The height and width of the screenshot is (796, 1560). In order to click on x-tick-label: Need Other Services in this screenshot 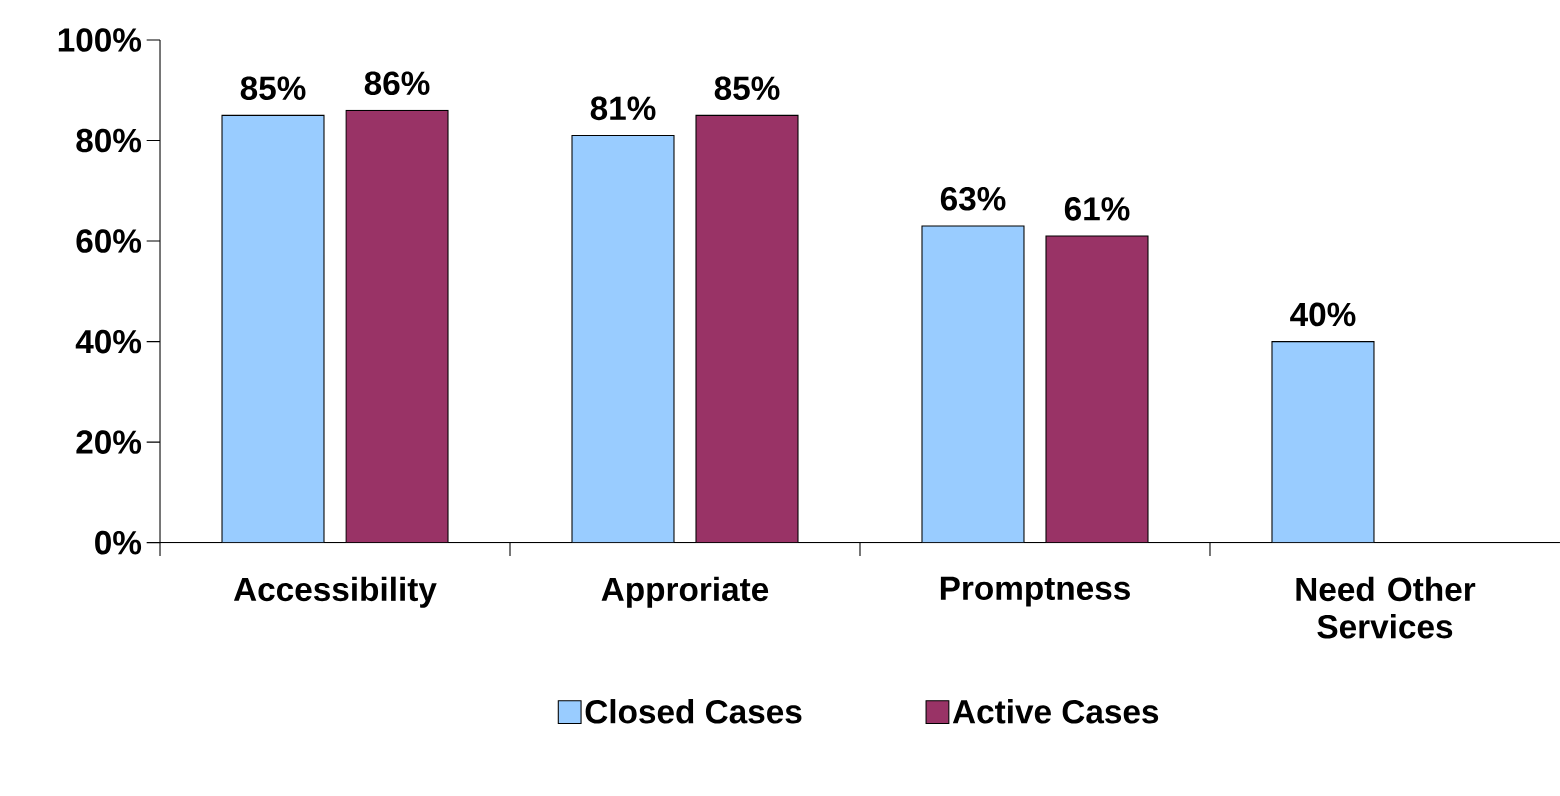, I will do `click(1386, 607)`.